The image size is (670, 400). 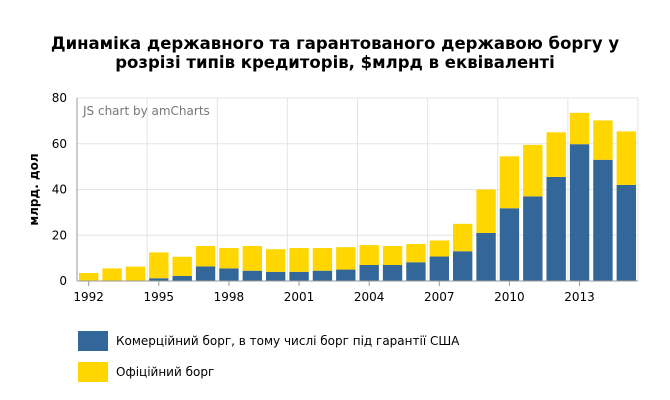 What do you see at coordinates (59, 190) in the screenshot?
I see `y-tick-label: 40` at bounding box center [59, 190].